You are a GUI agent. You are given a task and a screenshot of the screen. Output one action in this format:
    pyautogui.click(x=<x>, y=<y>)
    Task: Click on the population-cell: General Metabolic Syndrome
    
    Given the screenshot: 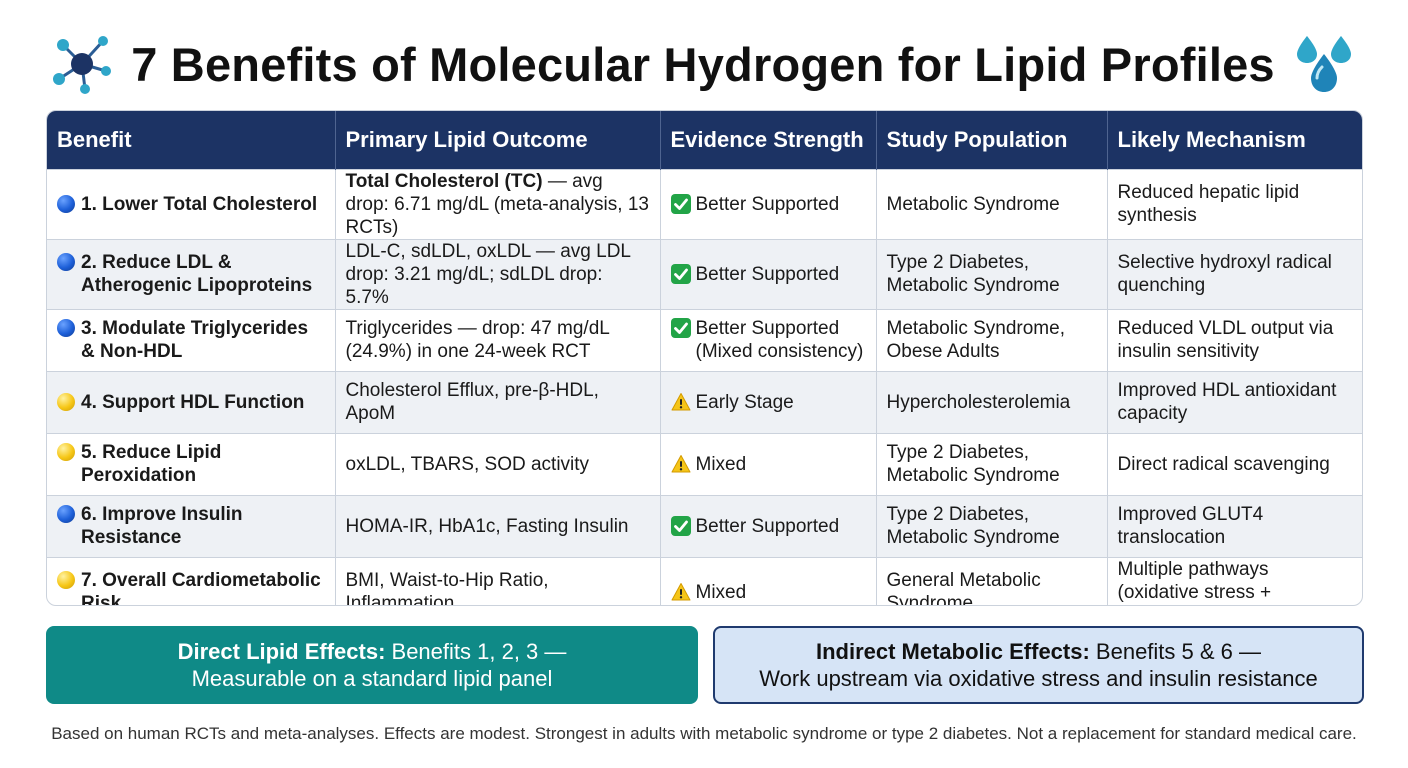 What is the action you would take?
    pyautogui.click(x=992, y=580)
    